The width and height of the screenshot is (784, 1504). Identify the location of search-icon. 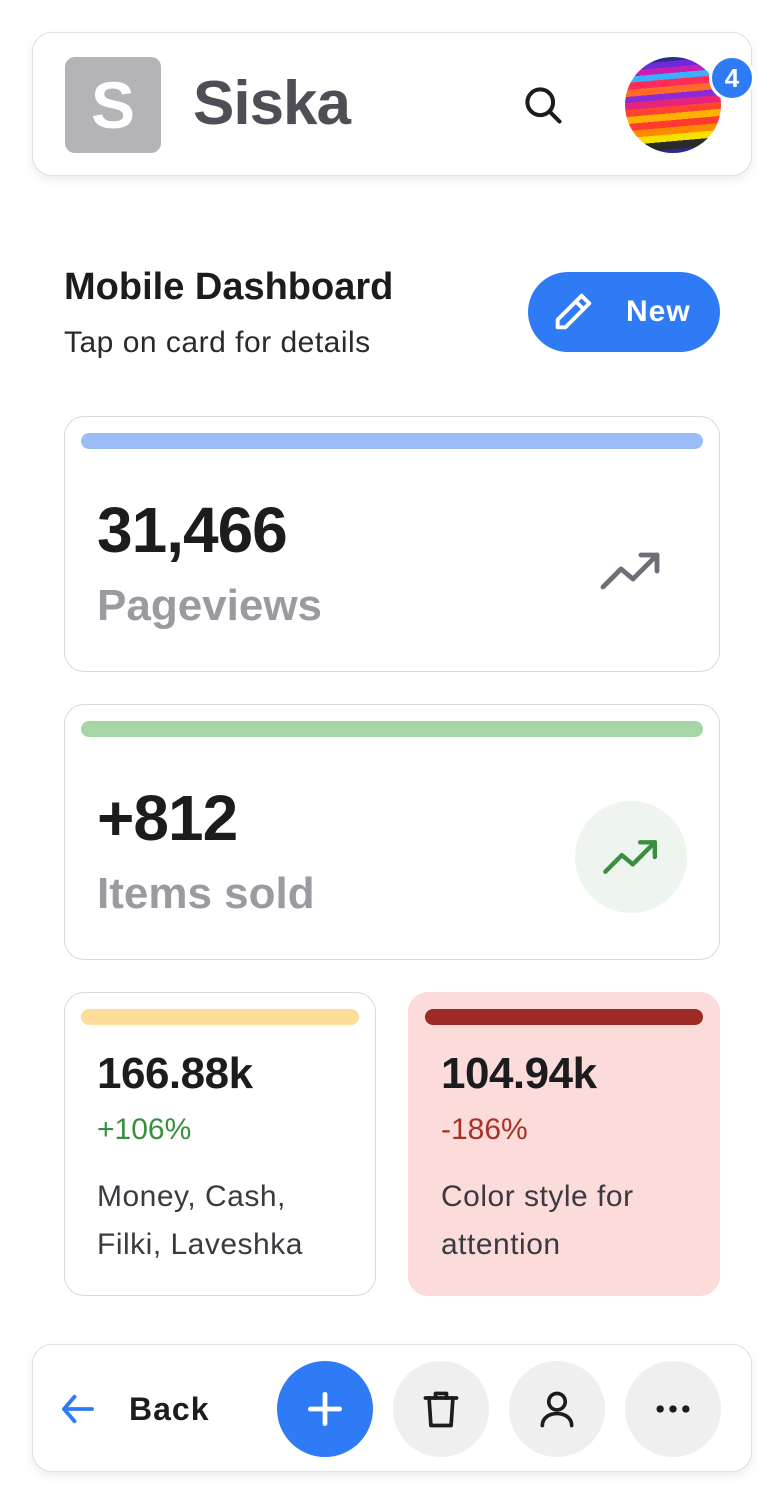
(543, 105).